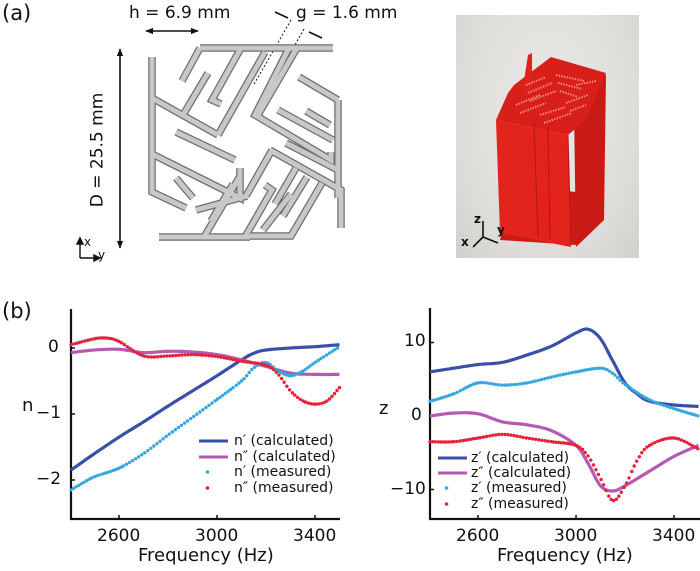 Image resolution: width=700 pixels, height=571 pixels. I want to click on chart-n-xtick-1: 3000, so click(217, 536).